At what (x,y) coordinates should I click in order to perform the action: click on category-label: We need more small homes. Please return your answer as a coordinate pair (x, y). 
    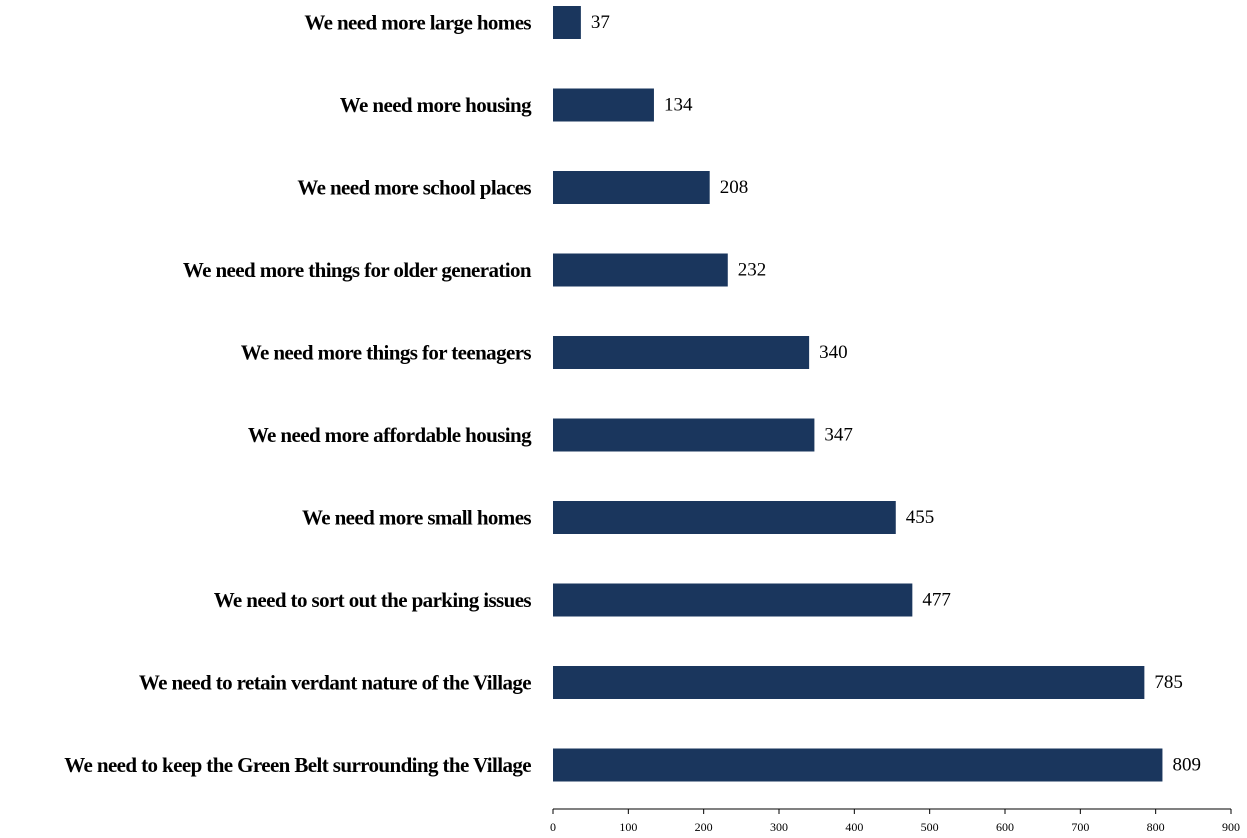
    Looking at the image, I should click on (416, 518).